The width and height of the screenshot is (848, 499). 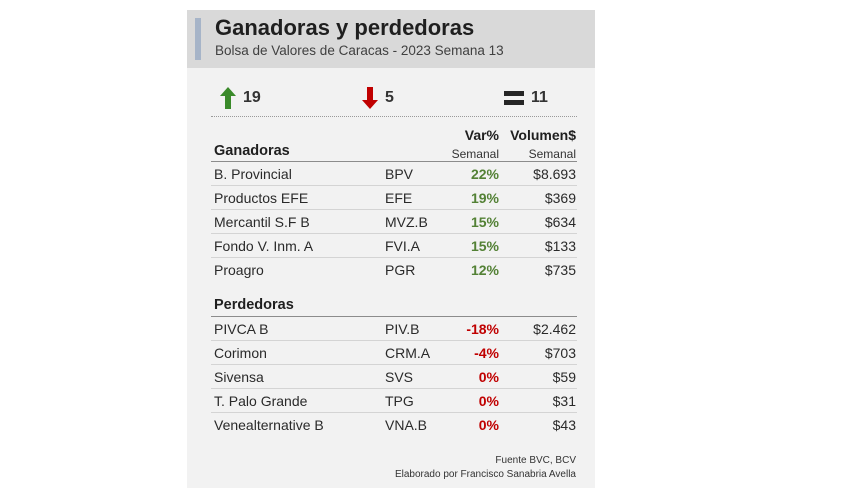 What do you see at coordinates (399, 198) in the screenshot?
I see `stock-ticker: EFE` at bounding box center [399, 198].